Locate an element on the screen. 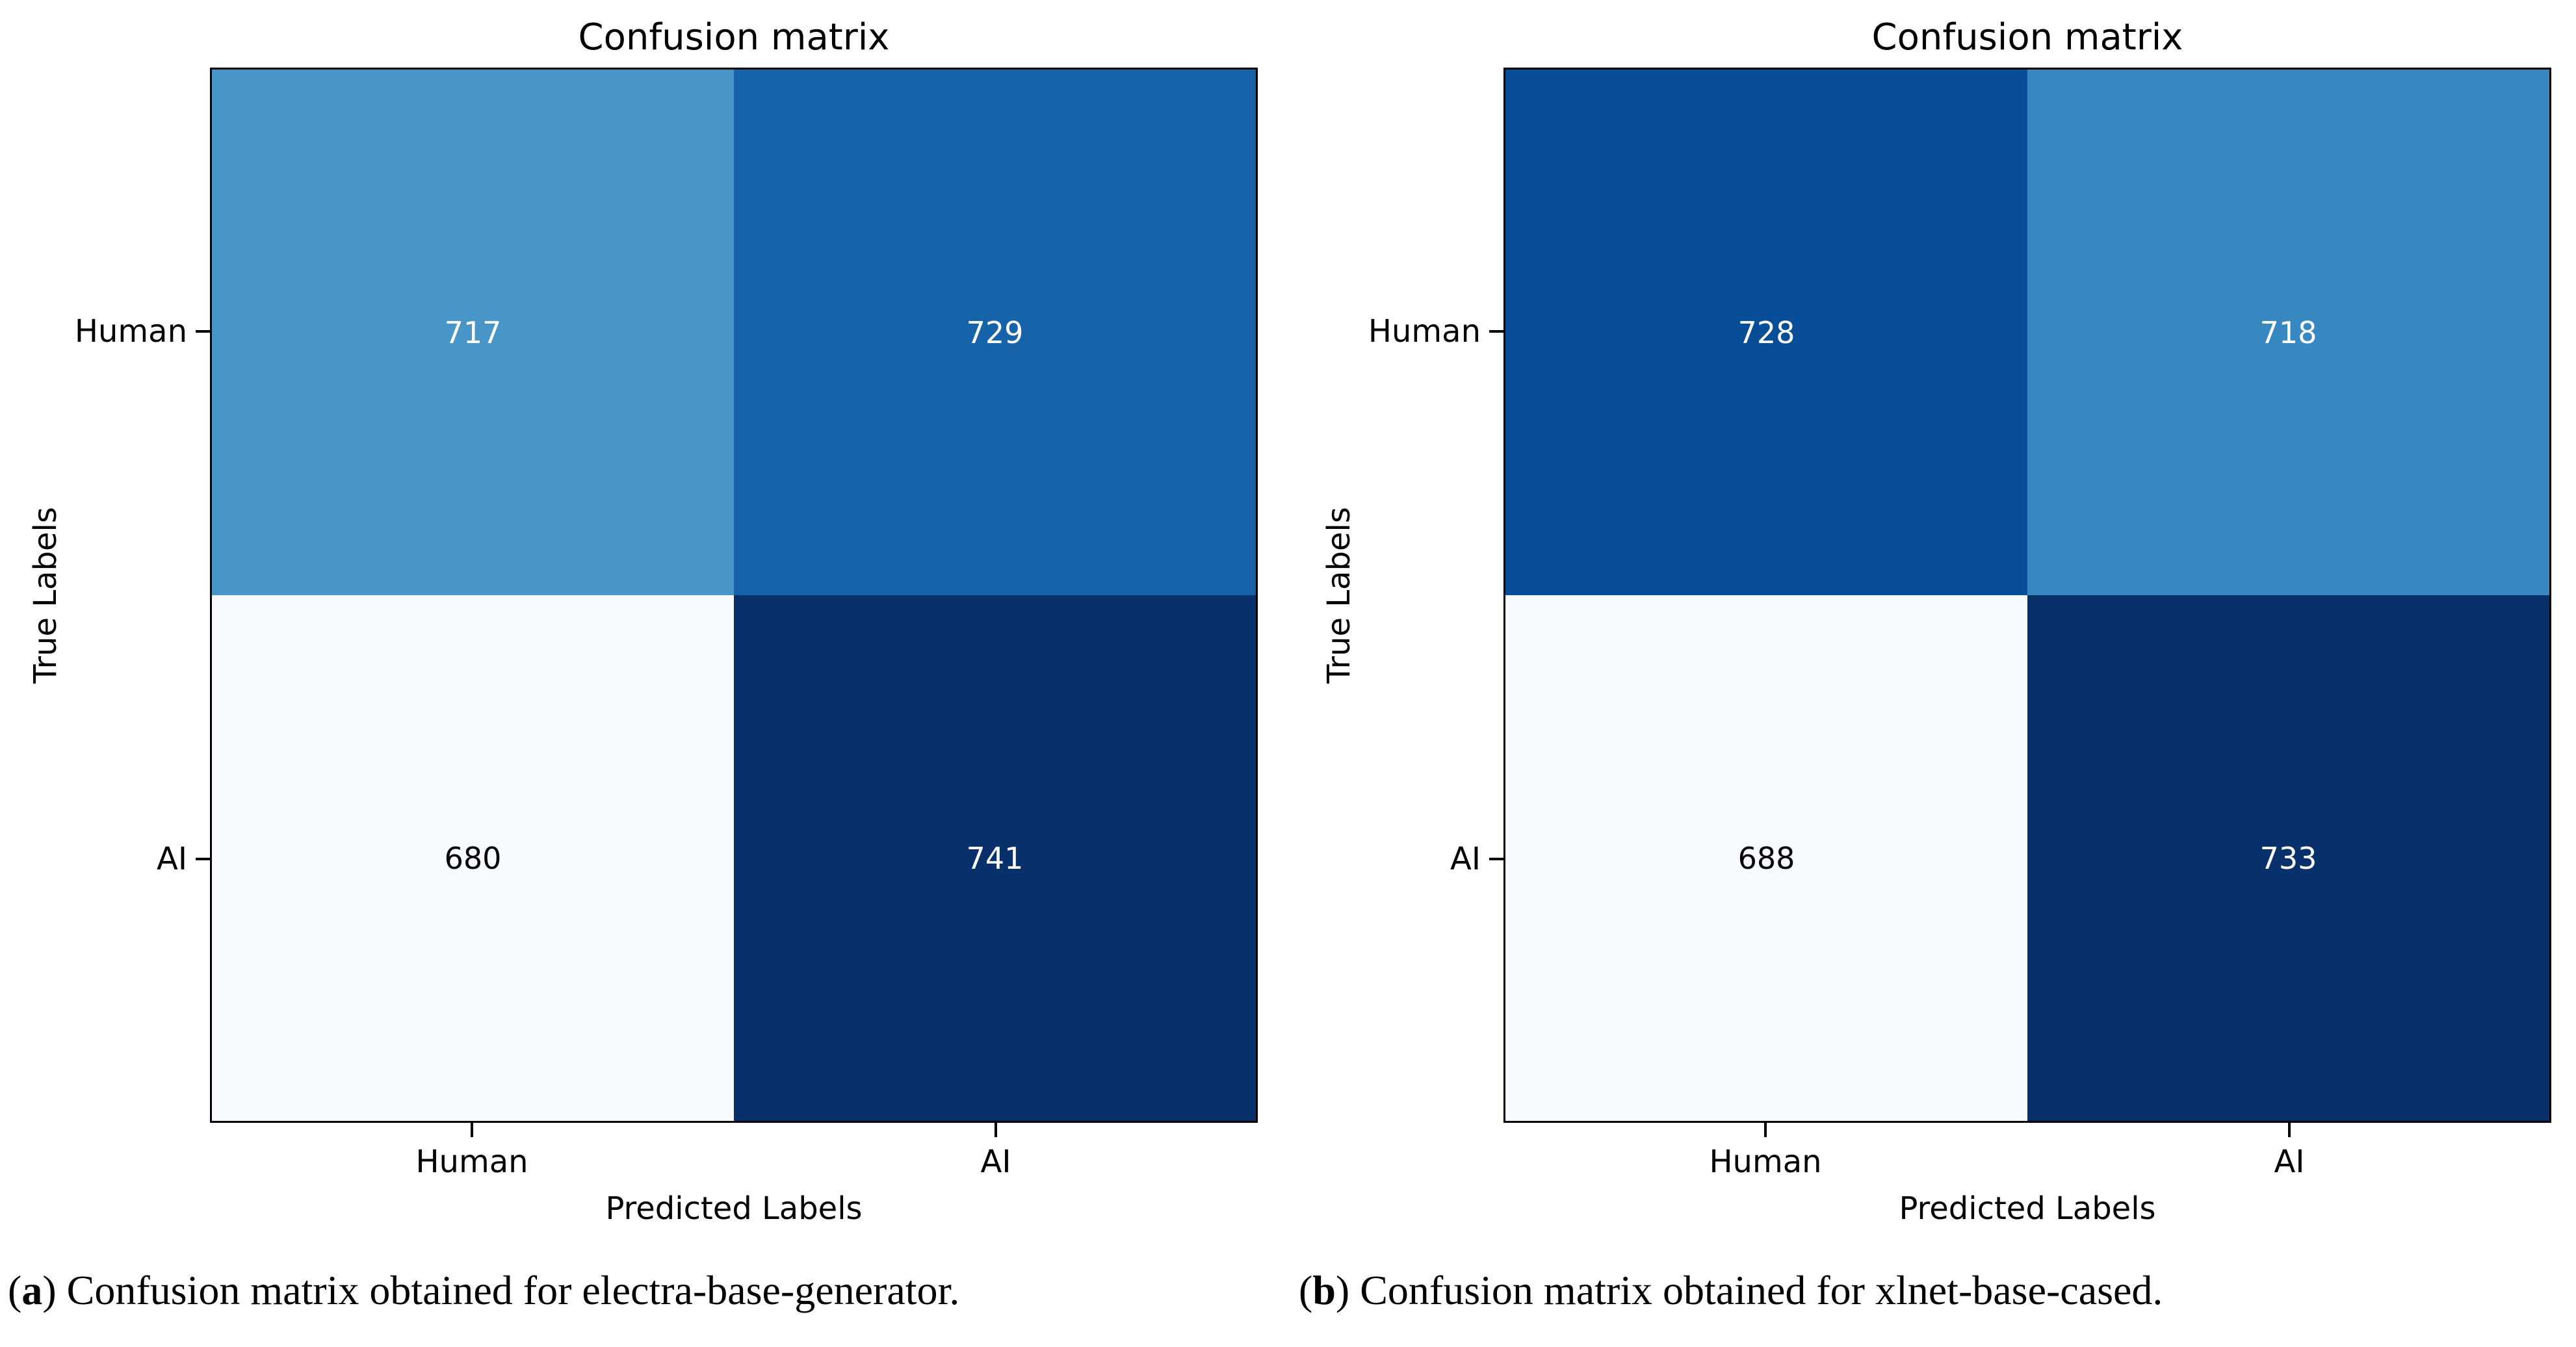  cell-value: 718 is located at coordinates (2288, 332).